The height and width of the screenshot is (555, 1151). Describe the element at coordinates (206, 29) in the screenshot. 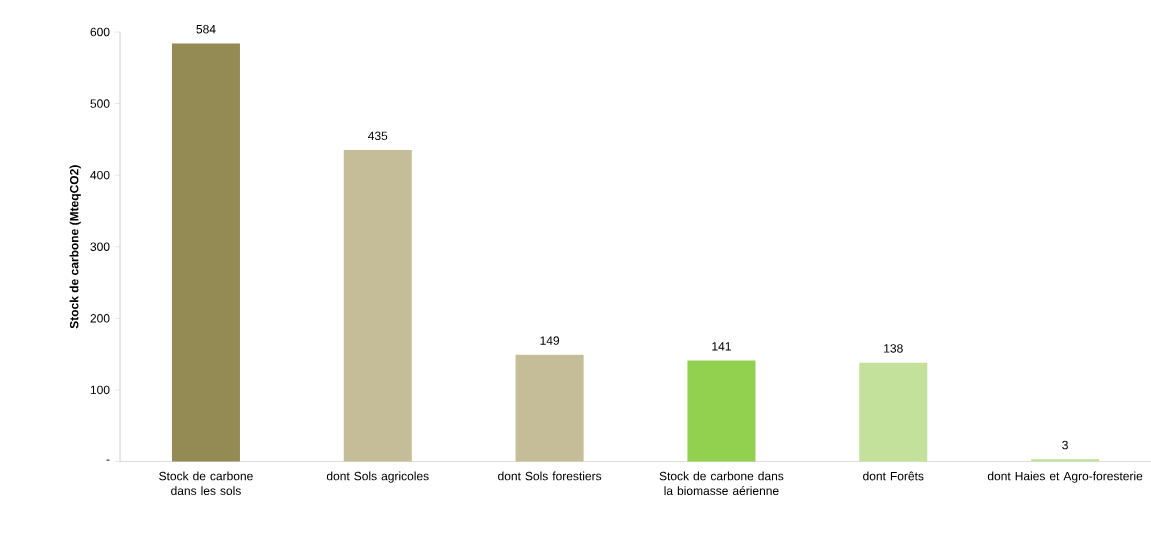

I see `data-label: 584` at that location.